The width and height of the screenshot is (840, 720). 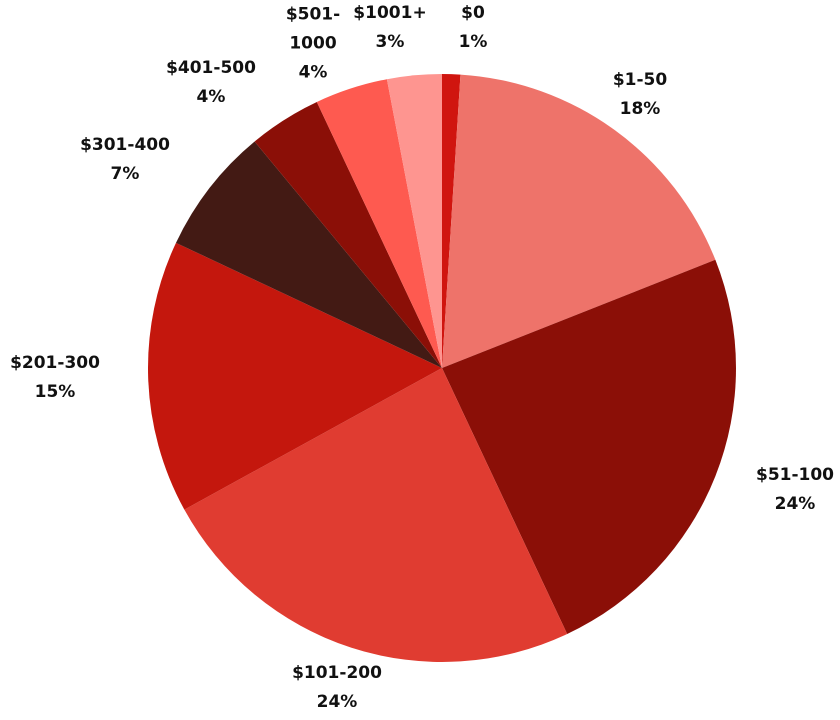 I want to click on slice-label: $201-300 15%, so click(x=55, y=378).